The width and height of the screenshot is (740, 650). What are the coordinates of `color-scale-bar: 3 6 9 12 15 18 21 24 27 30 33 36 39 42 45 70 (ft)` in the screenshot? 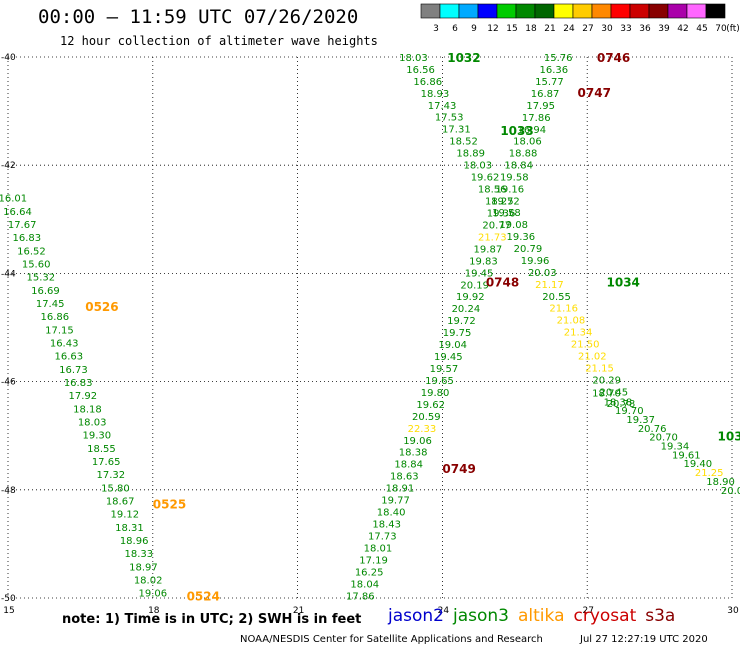 It's located at (580, 18).